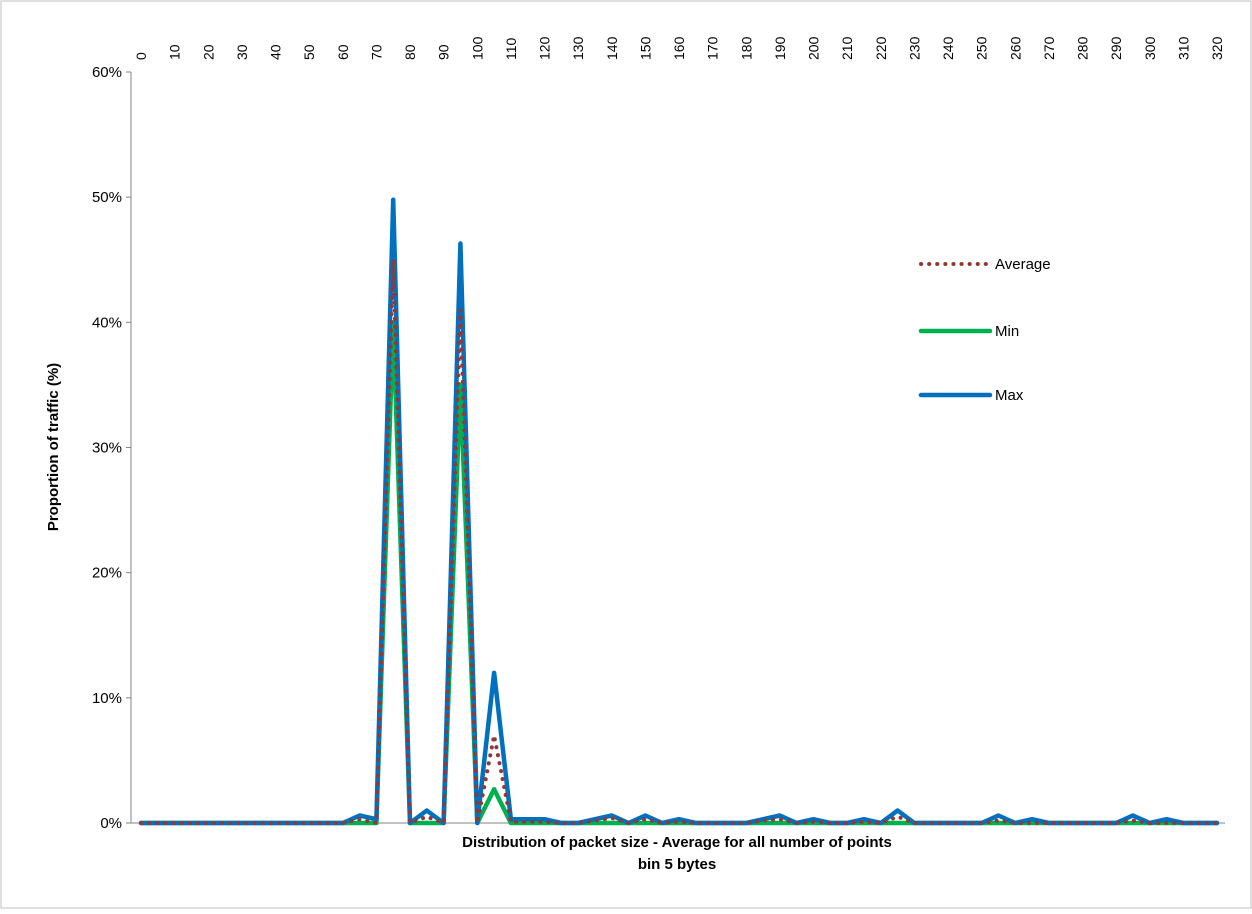 This screenshot has height=914, width=1252. I want to click on legend-label-min: Min, so click(1007, 331).